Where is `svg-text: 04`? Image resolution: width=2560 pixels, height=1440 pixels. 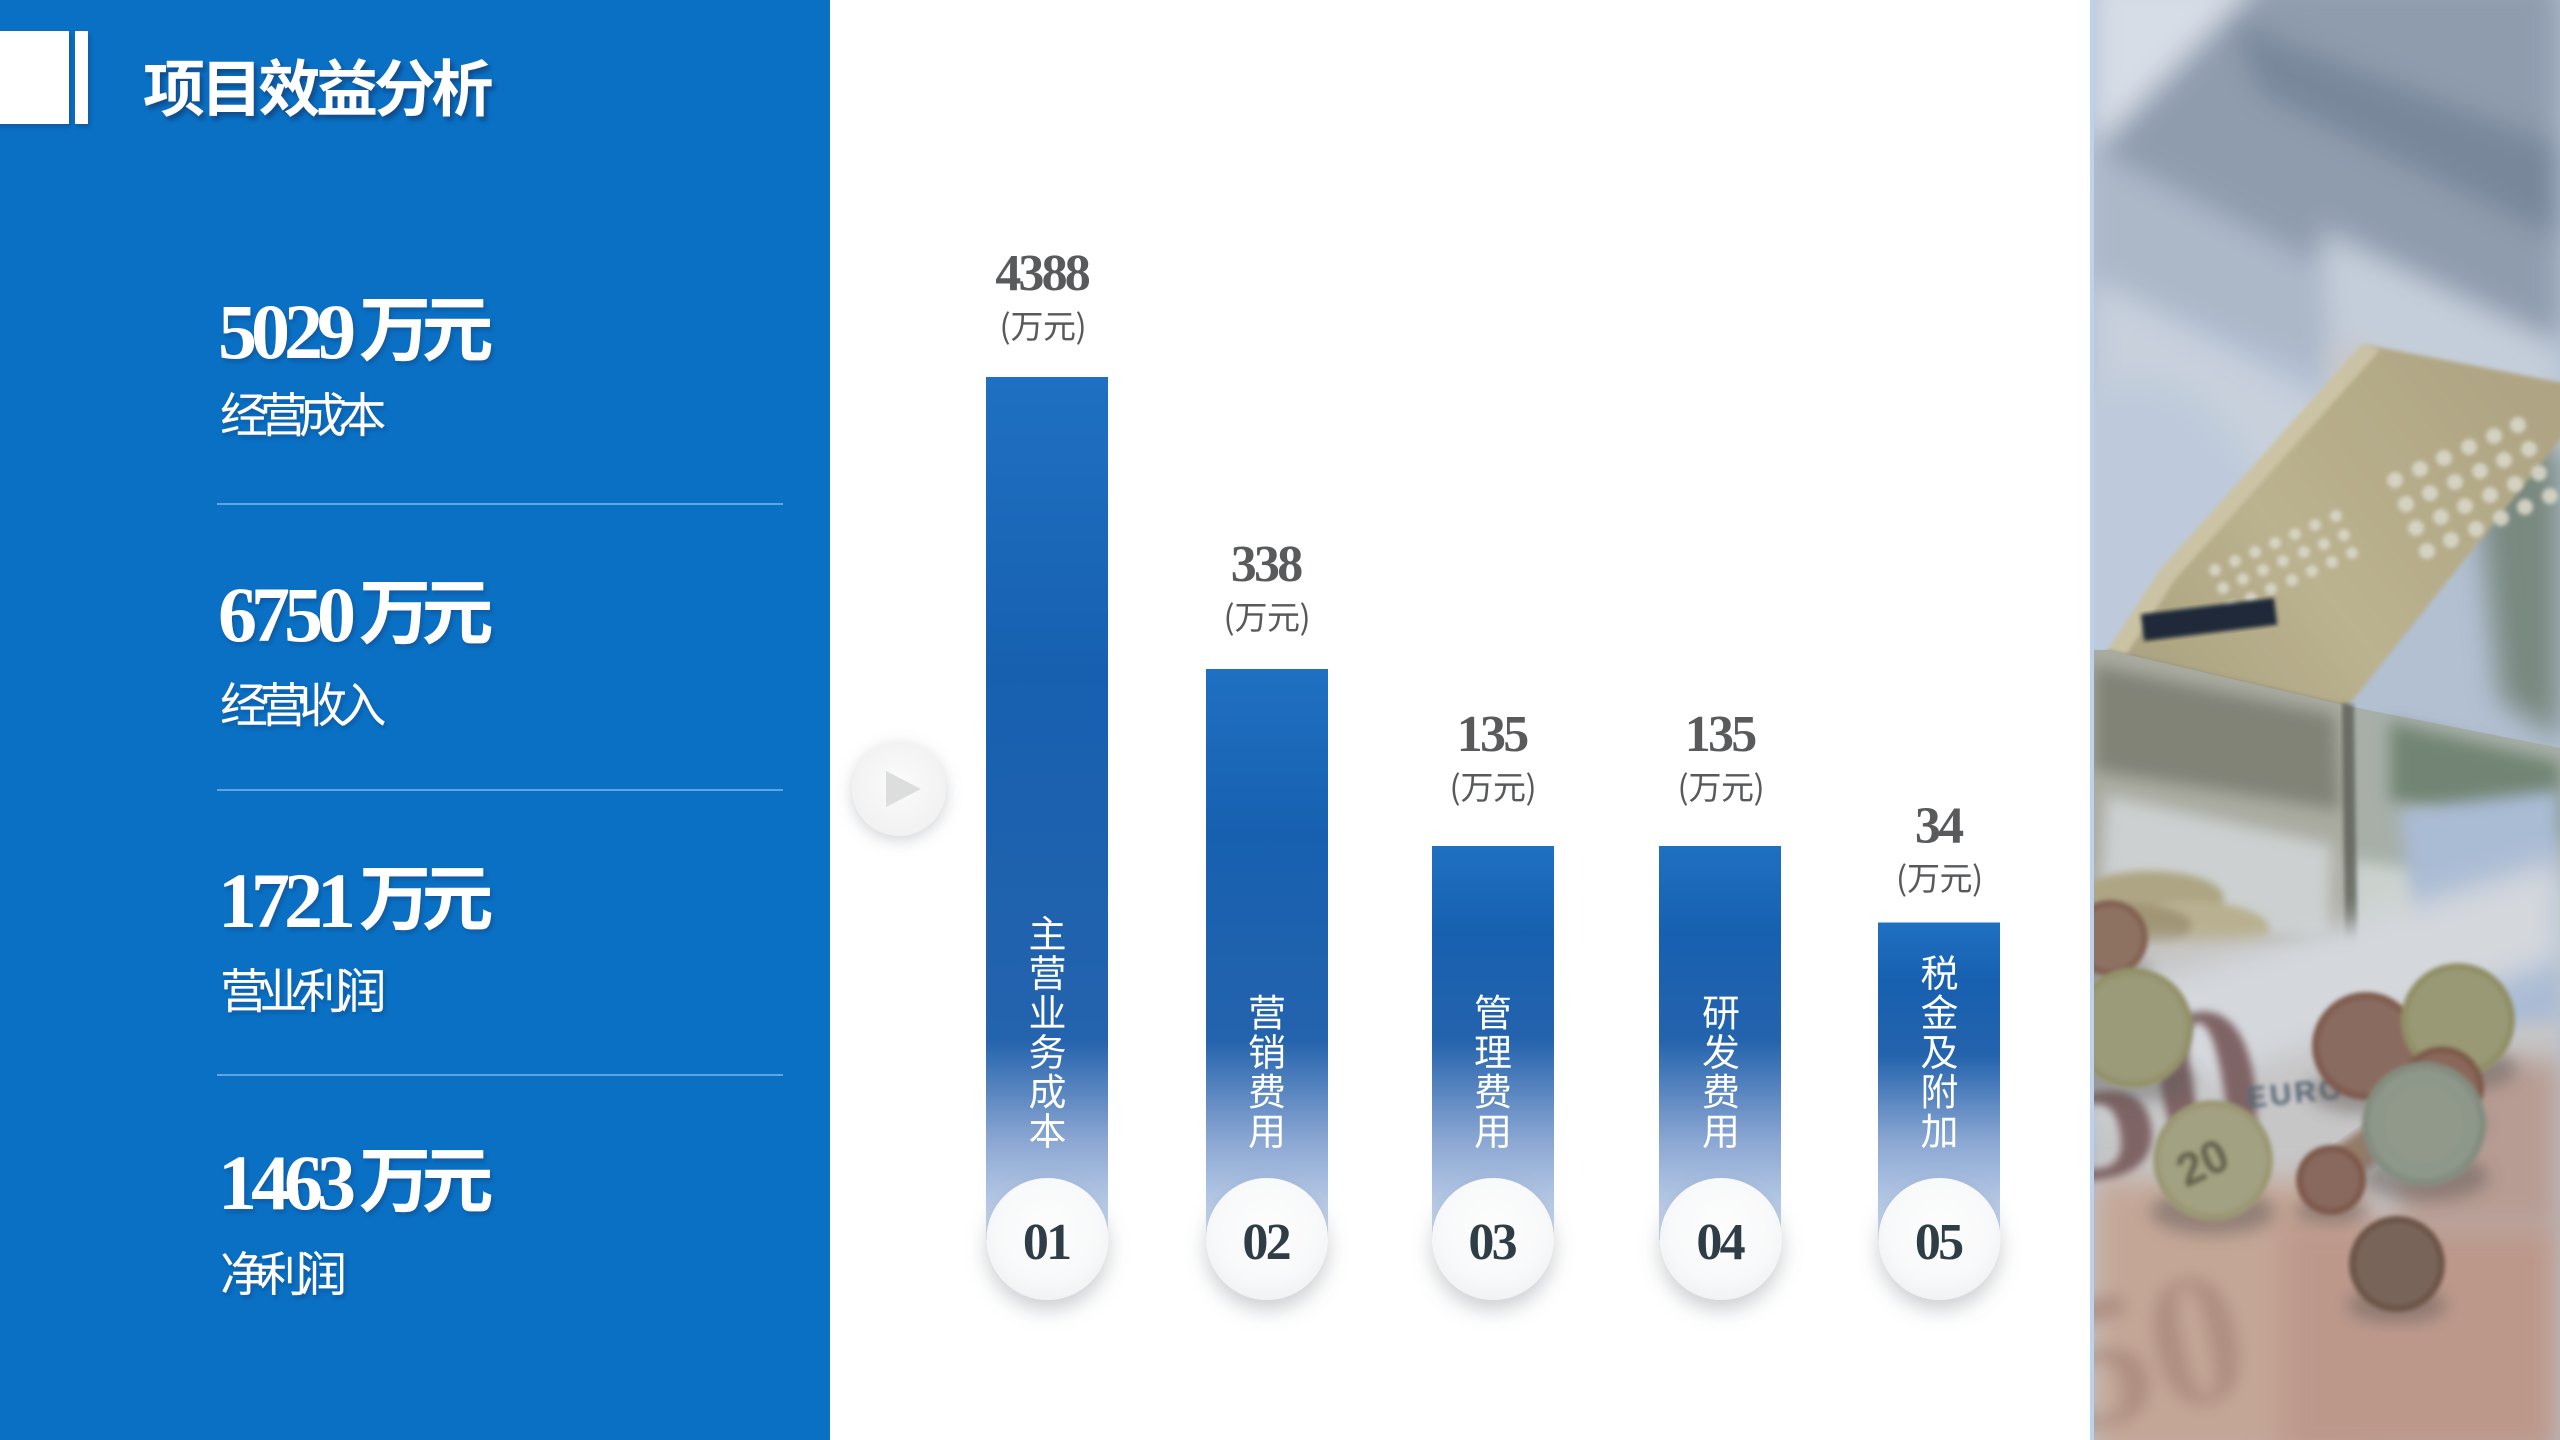 svg-text: 04 is located at coordinates (1720, 1242).